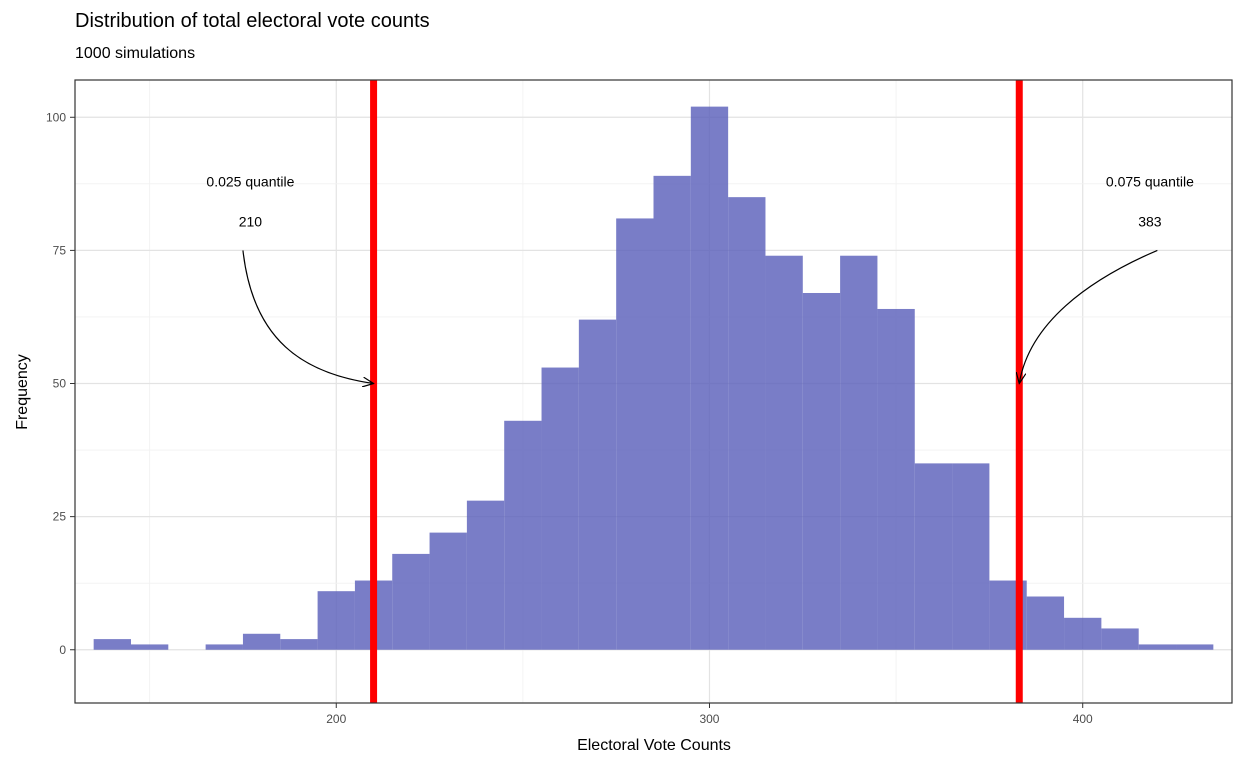  Describe the element at coordinates (60, 517) in the screenshot. I see `y-tick-label: 25` at that location.